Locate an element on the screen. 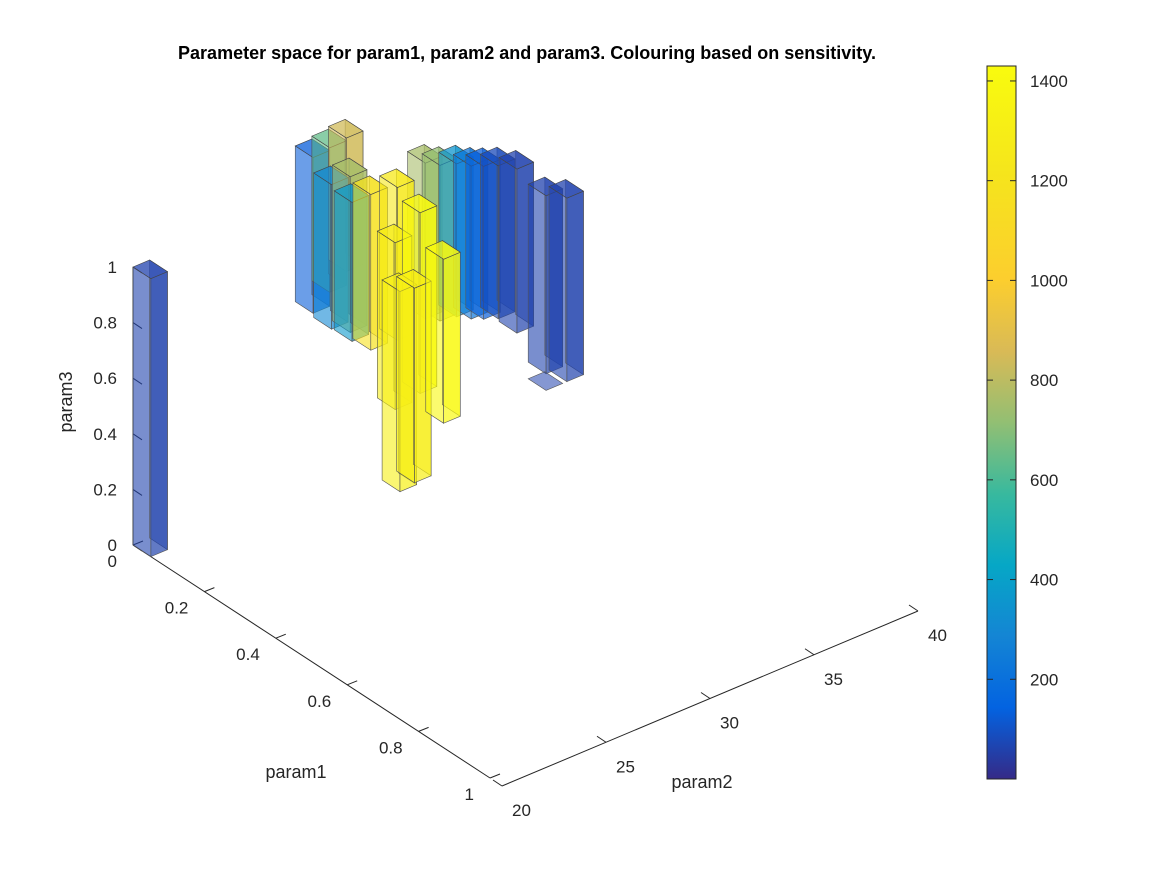  axis-label-param2: param2 is located at coordinates (701, 782).